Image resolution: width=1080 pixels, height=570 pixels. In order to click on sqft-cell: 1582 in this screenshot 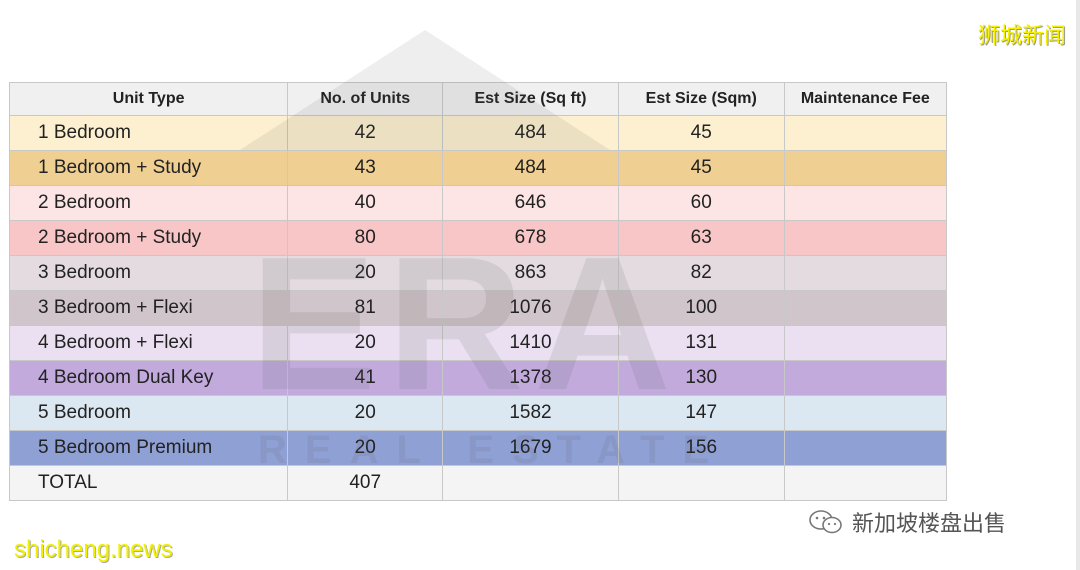, I will do `click(530, 413)`.